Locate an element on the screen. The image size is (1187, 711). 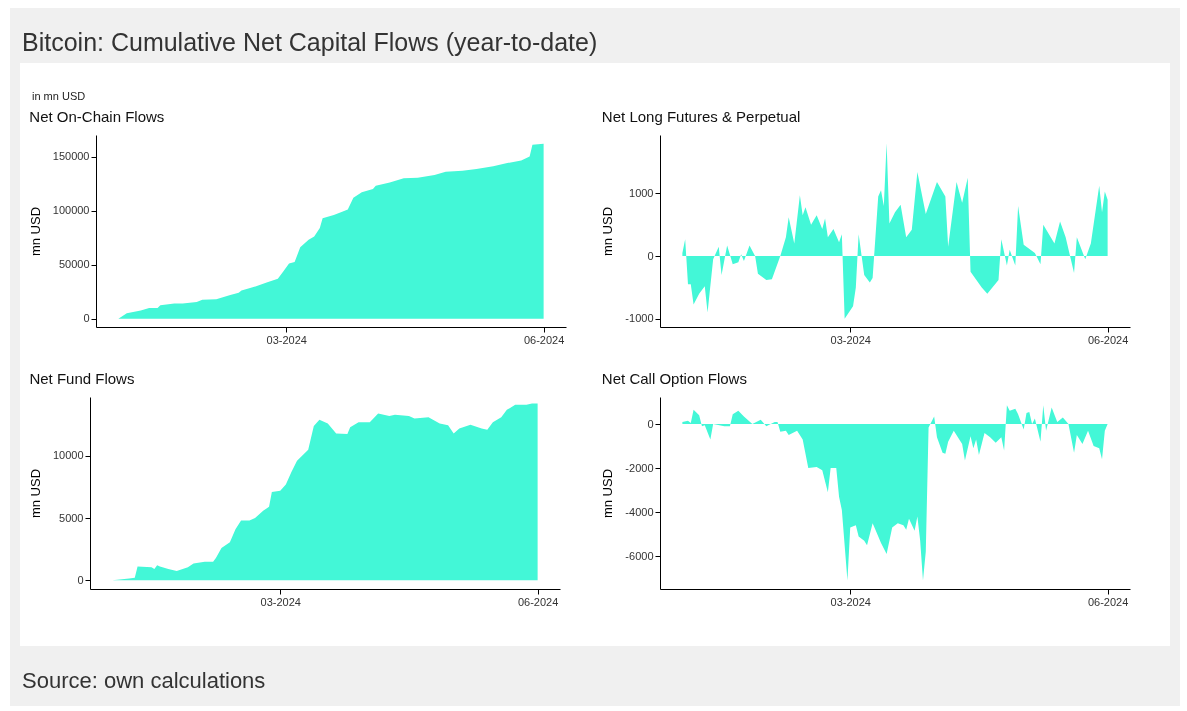
text: in mn USD is located at coordinates (59, 96).